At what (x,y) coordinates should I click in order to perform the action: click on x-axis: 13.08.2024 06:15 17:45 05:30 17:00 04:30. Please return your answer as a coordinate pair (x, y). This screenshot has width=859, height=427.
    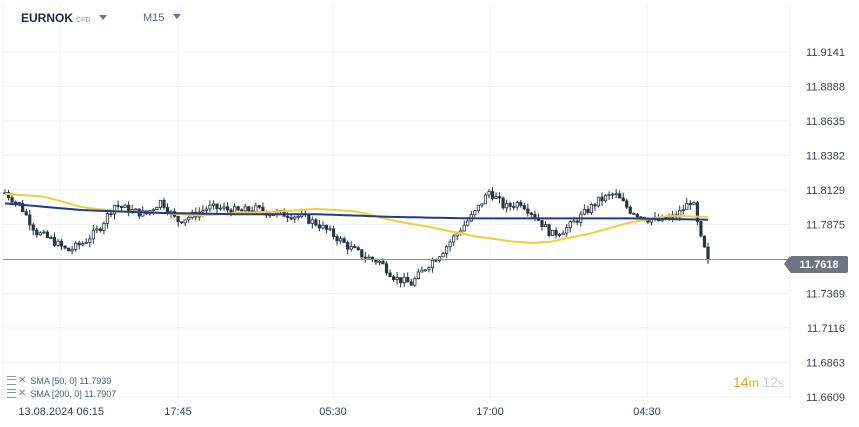
    Looking at the image, I should click on (339, 412).